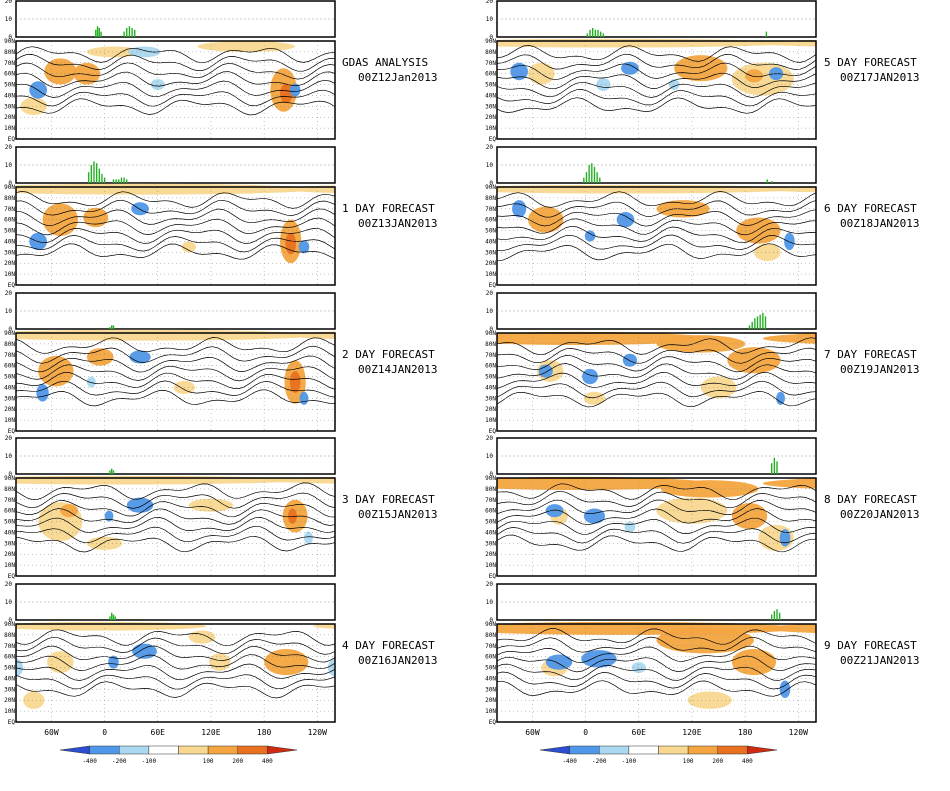  What do you see at coordinates (397, 660) in the screenshot?
I see `panel-time: 00Z16JAN2013` at bounding box center [397, 660].